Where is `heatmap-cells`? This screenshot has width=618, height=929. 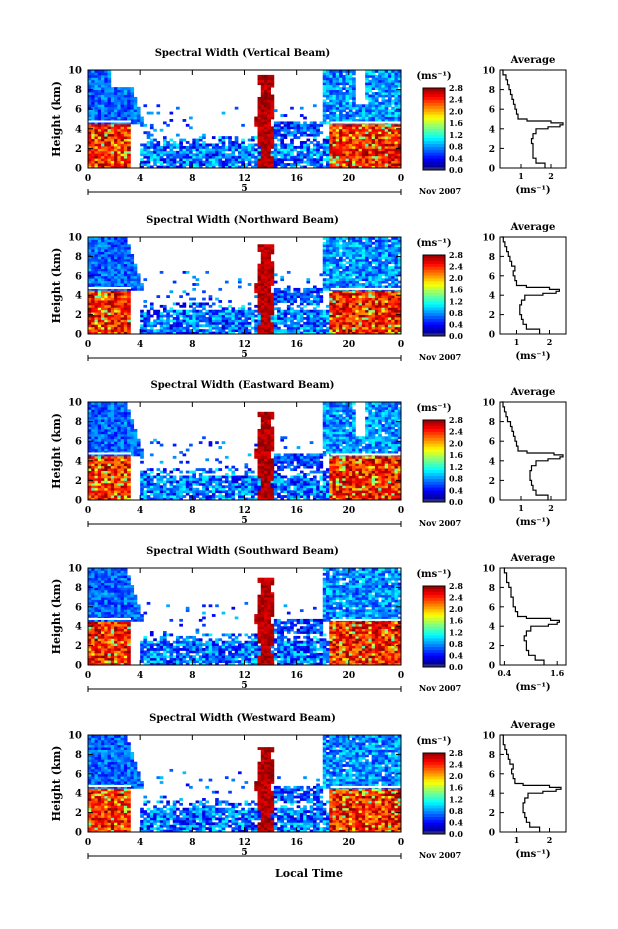 heatmap-cells is located at coordinates (245, 119).